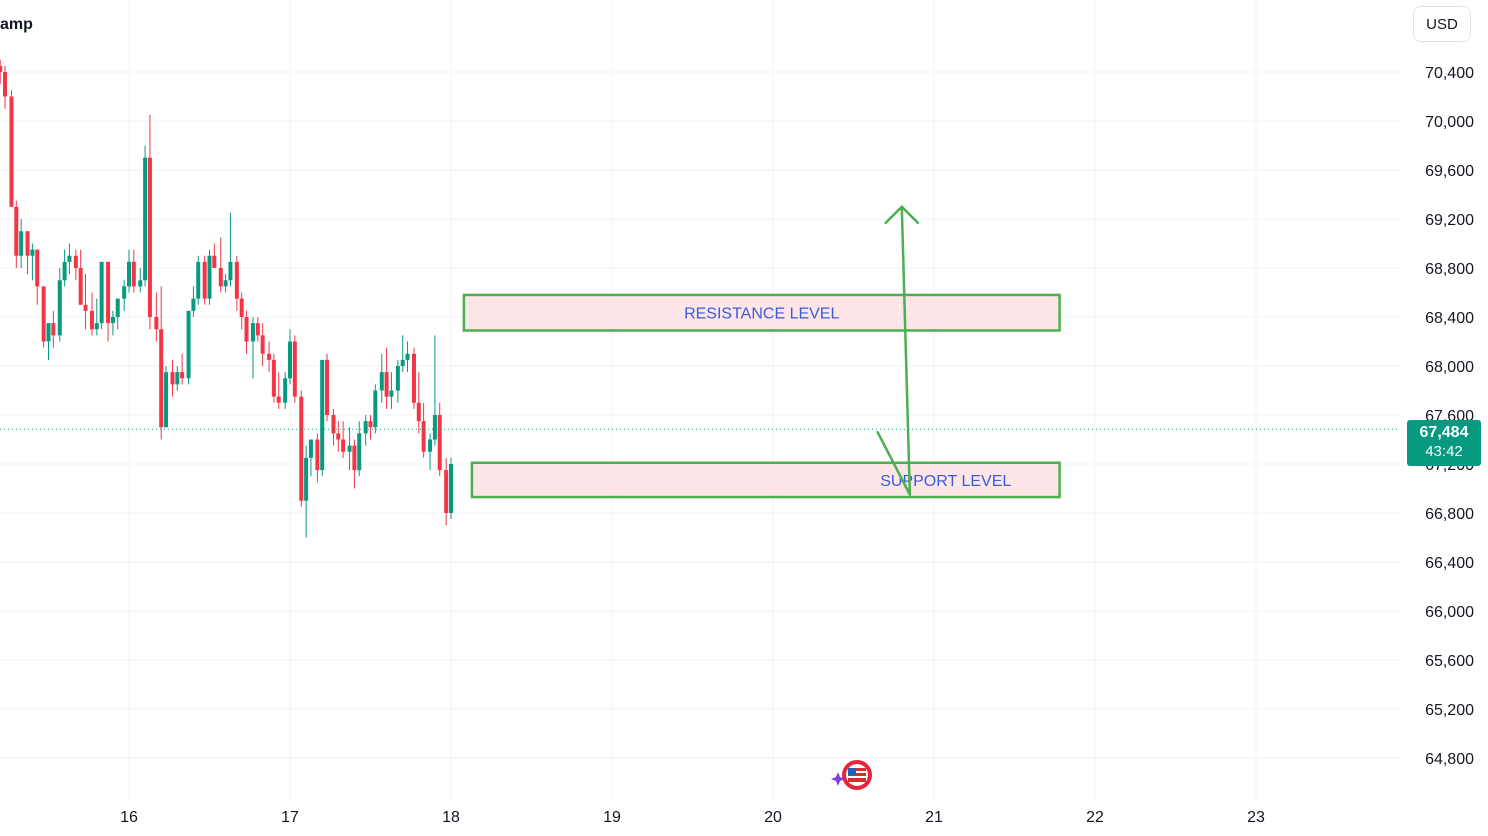  What do you see at coordinates (1449, 612) in the screenshot?
I see `y-tick-label: 66,000` at bounding box center [1449, 612].